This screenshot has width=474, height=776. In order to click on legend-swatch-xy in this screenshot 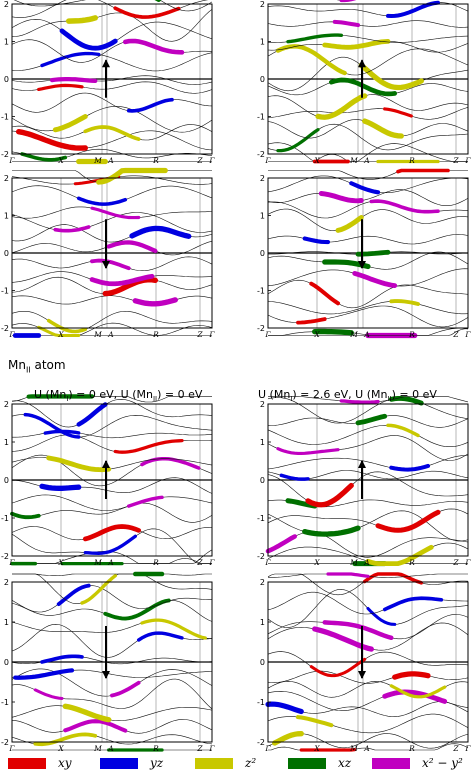, I will do `click(27, 763)`.